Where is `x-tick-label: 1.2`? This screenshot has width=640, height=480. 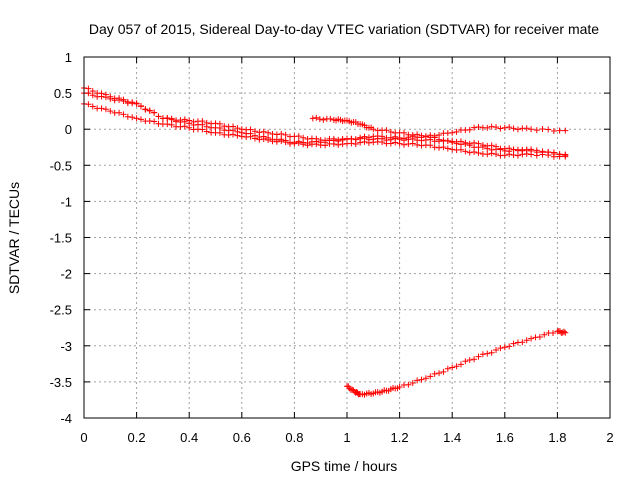
x-tick-label: 1.2 is located at coordinates (400, 437).